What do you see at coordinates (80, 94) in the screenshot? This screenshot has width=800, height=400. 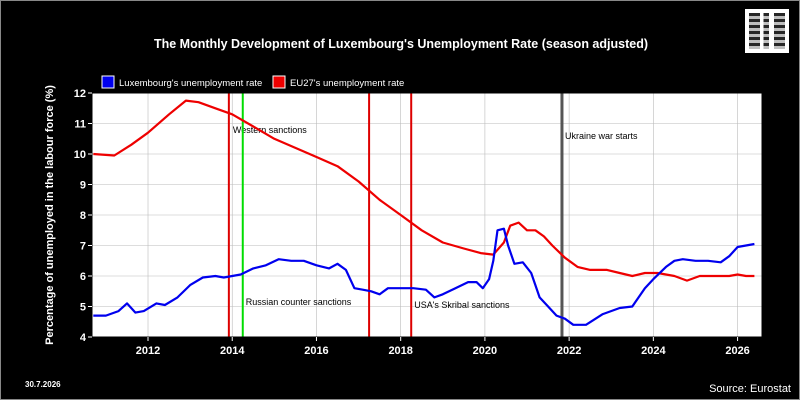 I see `y-tick-label: 12` at bounding box center [80, 94].